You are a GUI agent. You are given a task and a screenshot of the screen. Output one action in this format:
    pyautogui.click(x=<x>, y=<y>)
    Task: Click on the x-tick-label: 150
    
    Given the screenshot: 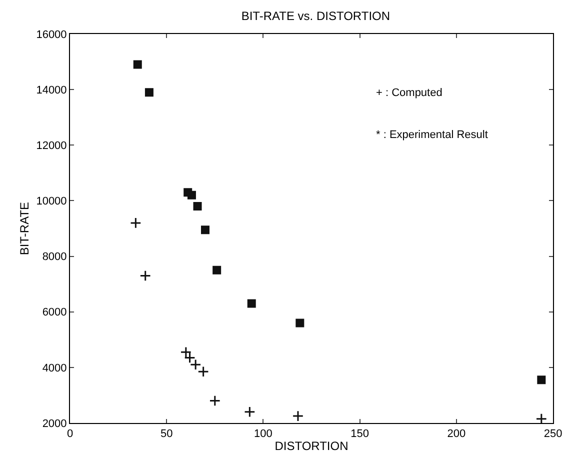 What is the action you would take?
    pyautogui.click(x=359, y=434)
    